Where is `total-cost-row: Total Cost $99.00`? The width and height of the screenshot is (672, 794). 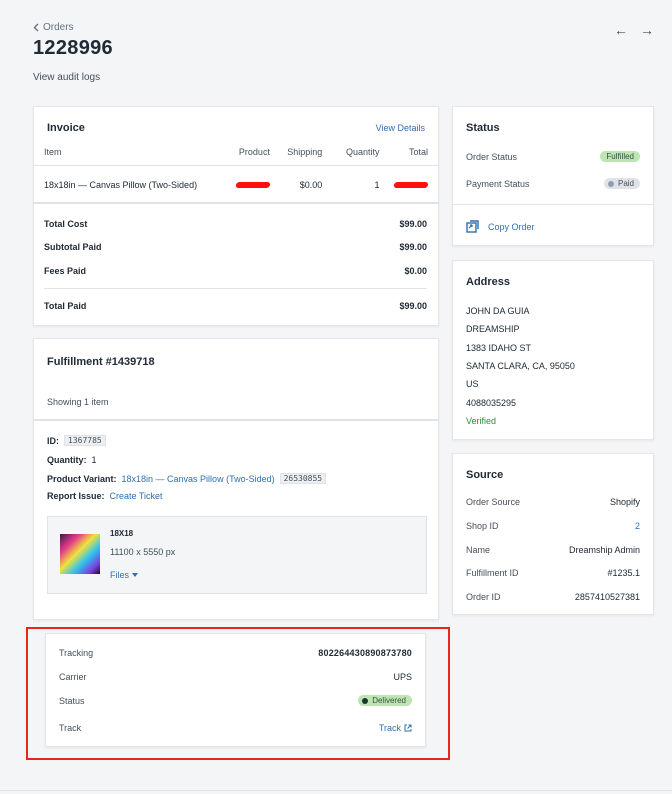 total-cost-row: Total Cost $99.00 is located at coordinates (235, 224).